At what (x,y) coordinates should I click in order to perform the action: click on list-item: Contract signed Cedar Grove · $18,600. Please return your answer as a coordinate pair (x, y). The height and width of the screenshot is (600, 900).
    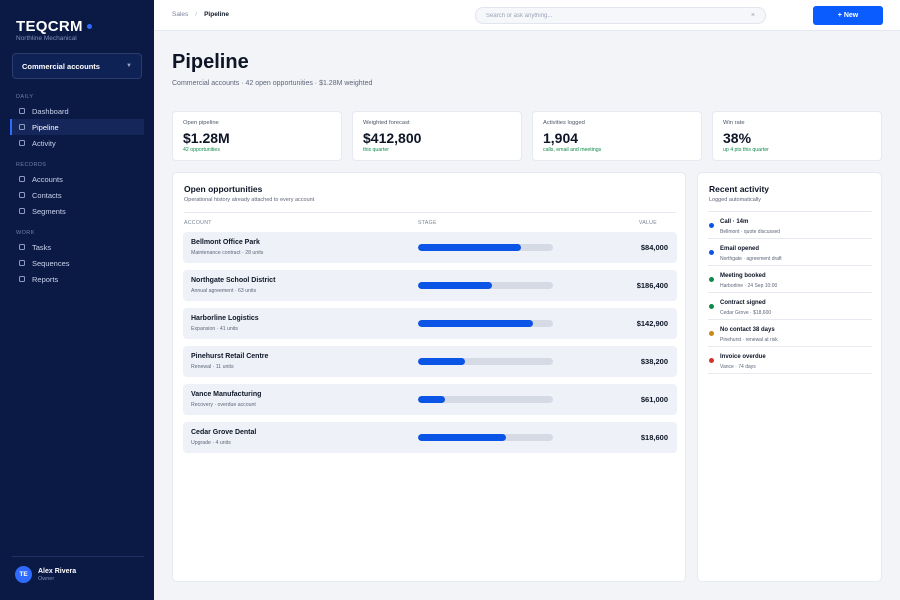
    Looking at the image, I should click on (790, 306).